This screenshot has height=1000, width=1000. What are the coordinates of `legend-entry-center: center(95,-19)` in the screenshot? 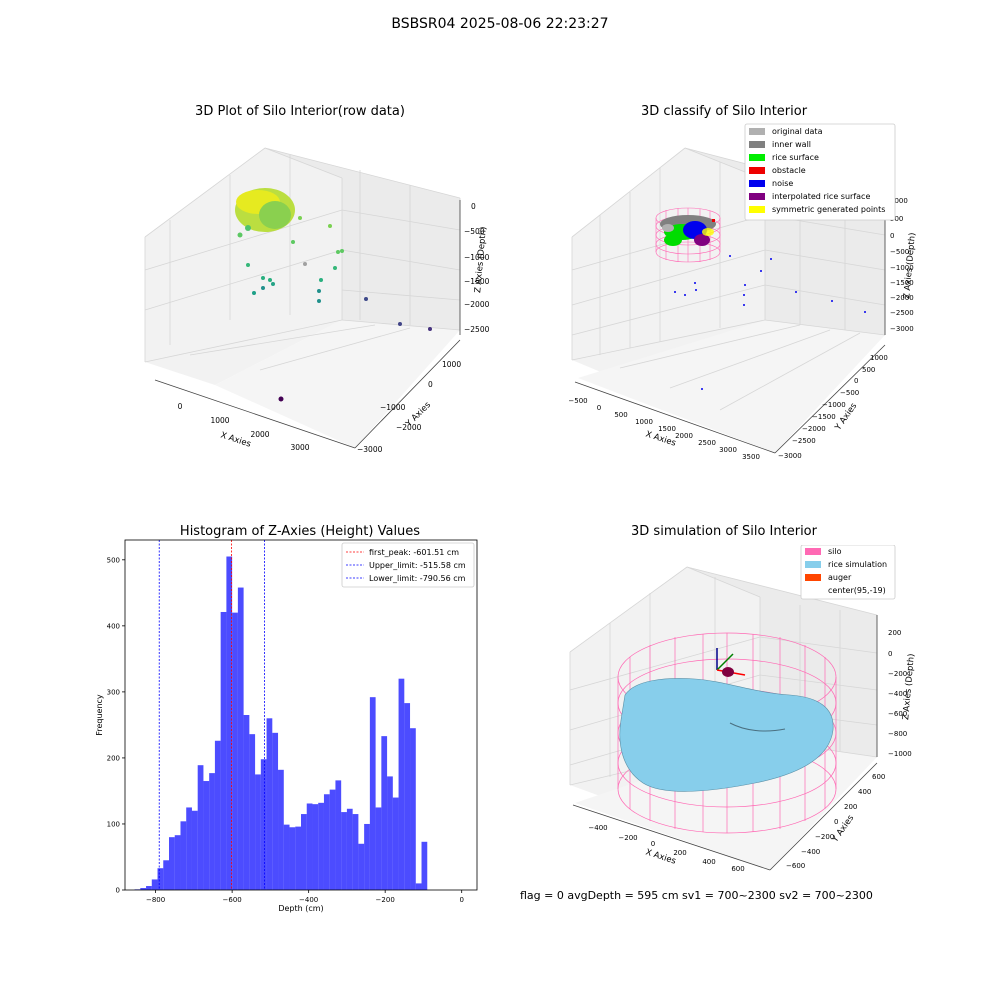 It's located at (857, 590).